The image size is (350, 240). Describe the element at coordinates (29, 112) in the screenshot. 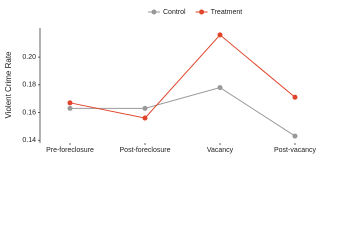

I see `y-tick-label: 0.16` at that location.